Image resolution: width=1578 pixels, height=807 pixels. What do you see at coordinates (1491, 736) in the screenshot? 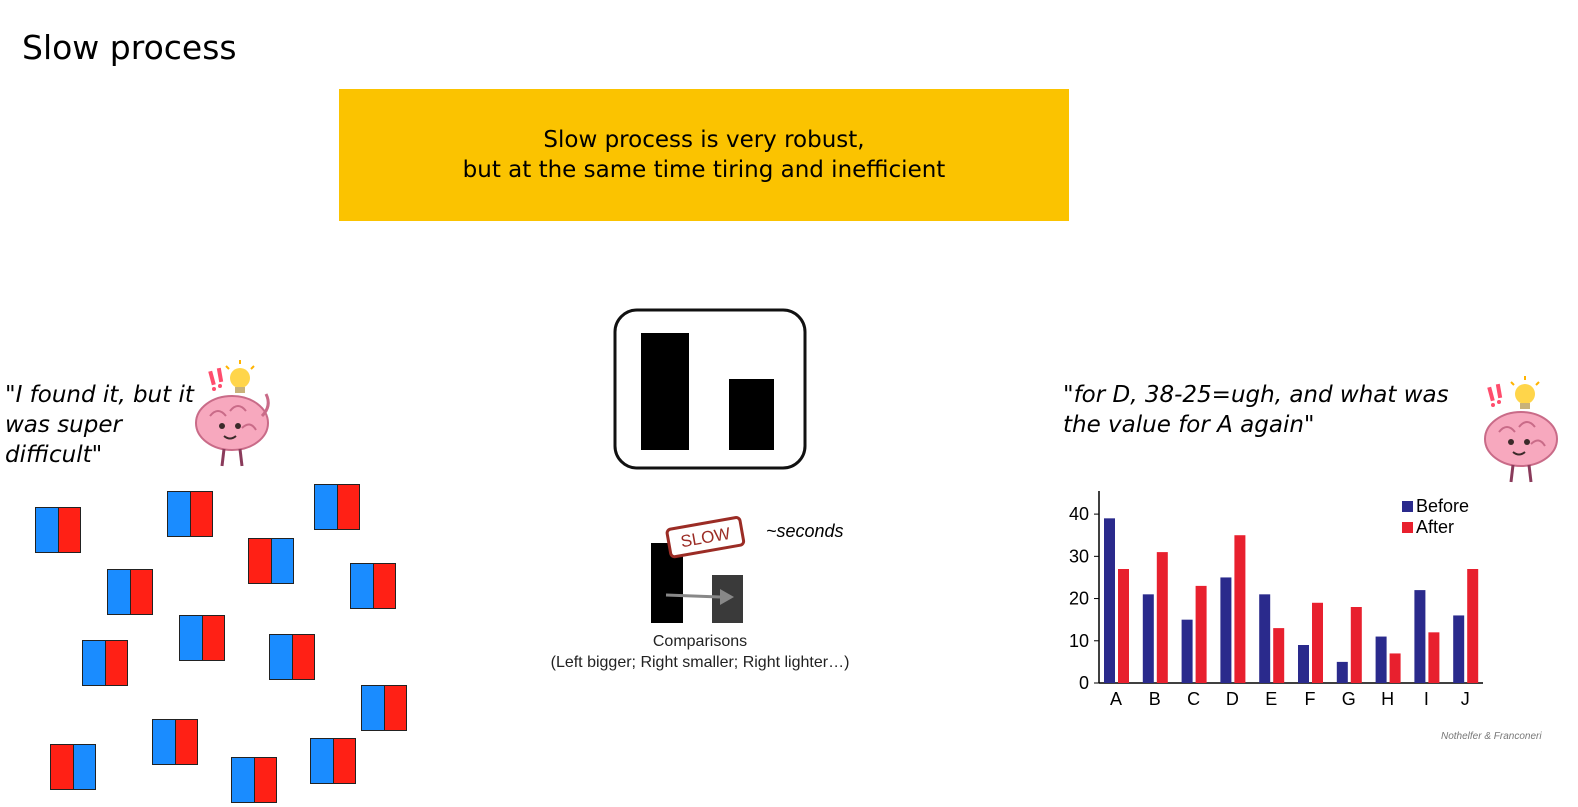
I see `source-credit: Nothelfer & Franconeri` at bounding box center [1491, 736].